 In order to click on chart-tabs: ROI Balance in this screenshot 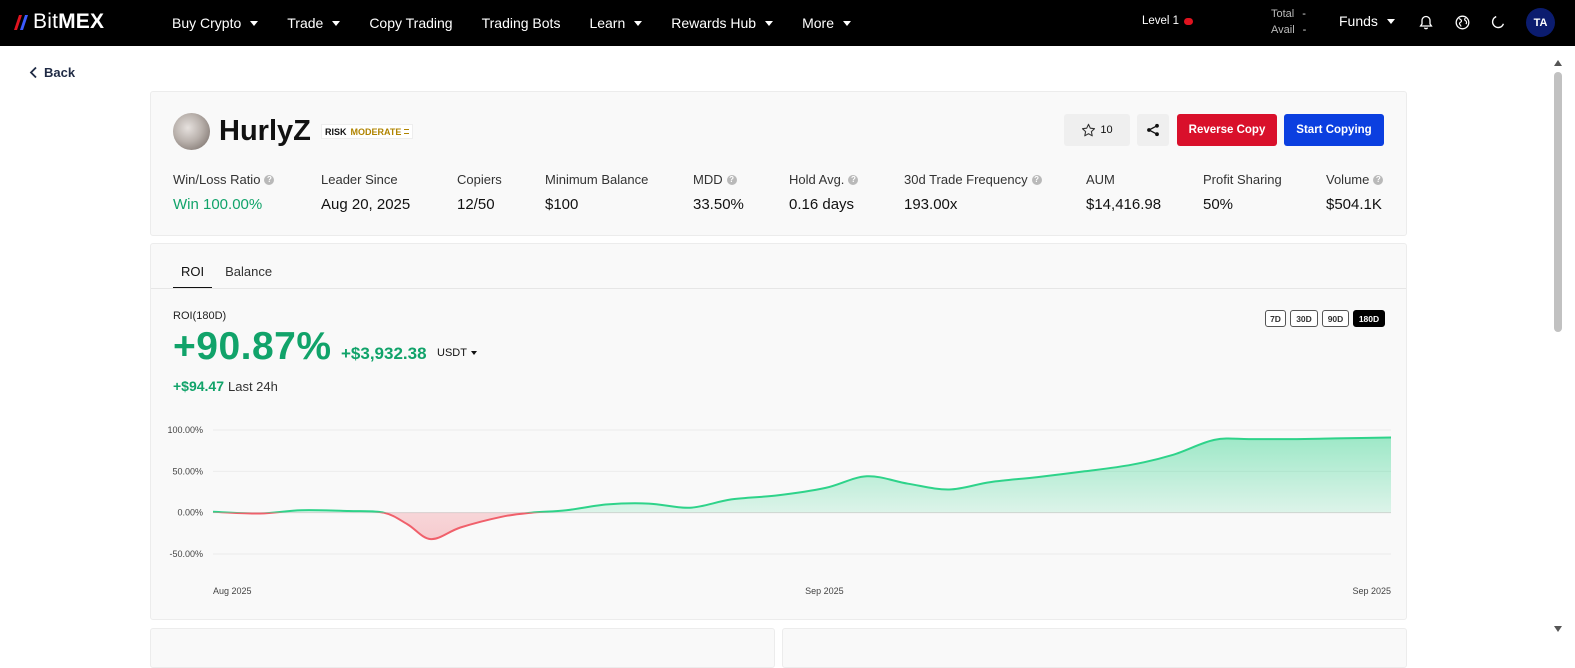, I will do `click(229, 266)`.